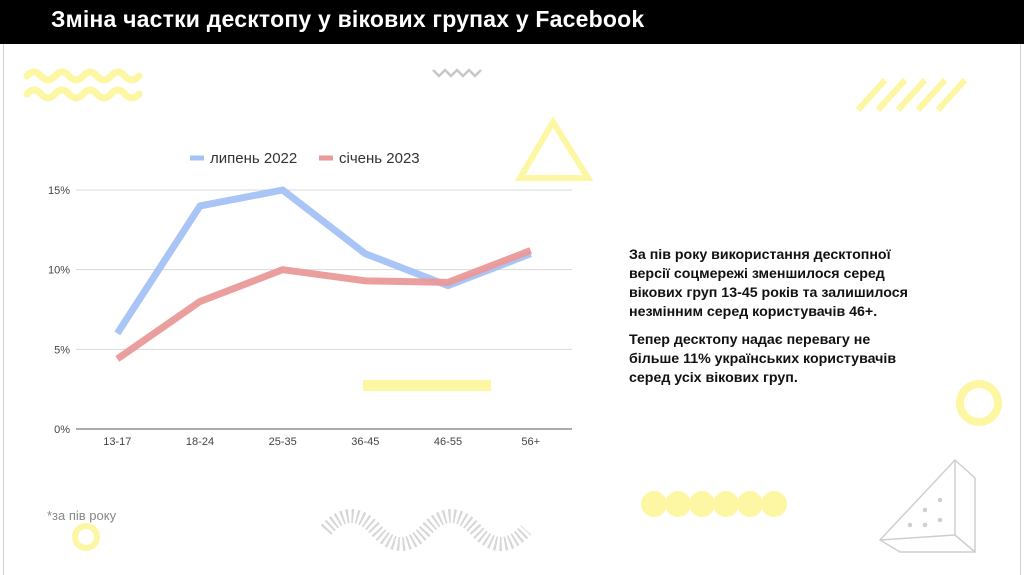  I want to click on x-tick-label: 18-24, so click(200, 442).